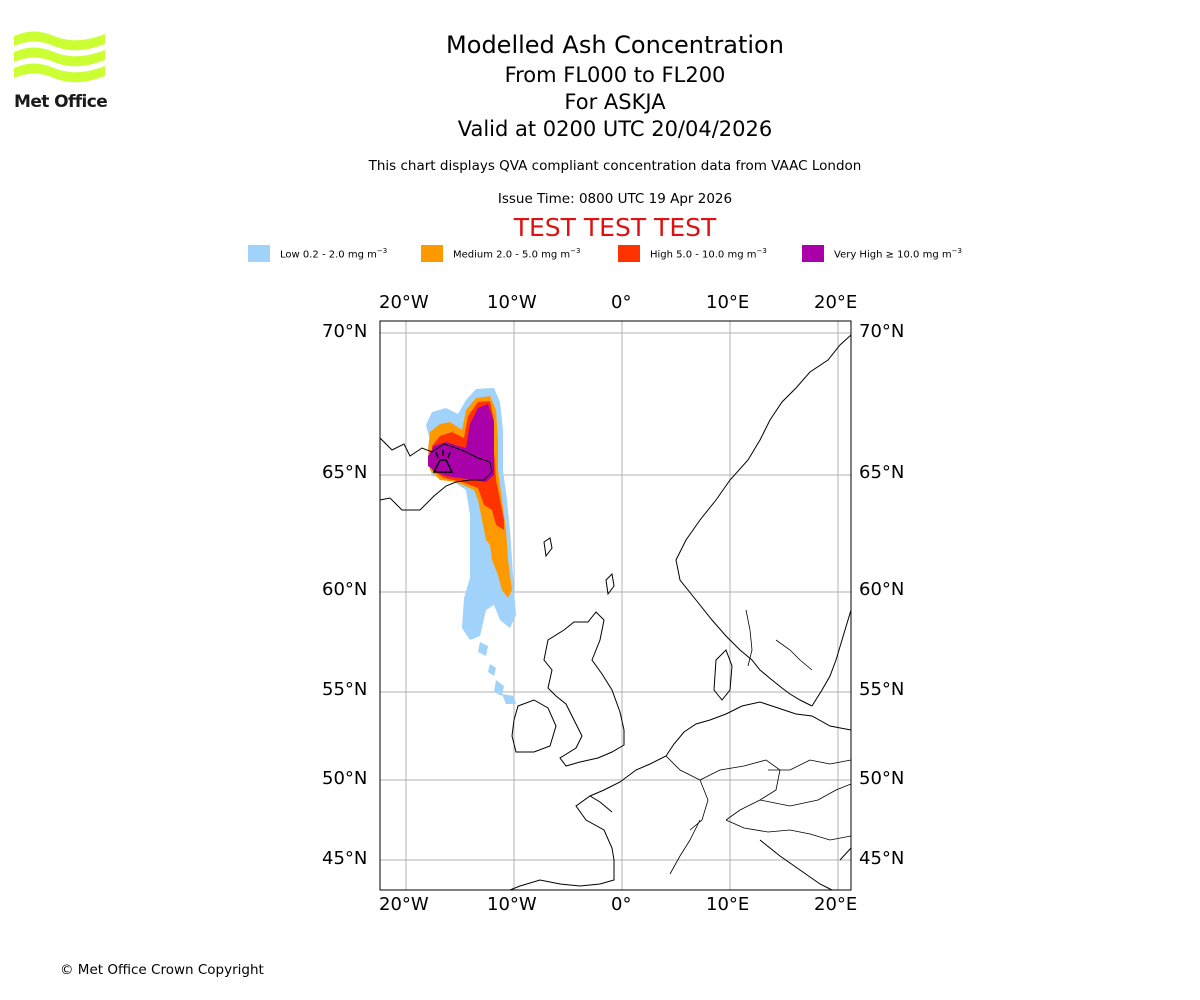 This screenshot has height=1000, width=1200. What do you see at coordinates (345, 472) in the screenshot?
I see `lat-tick-left-65n: 65°N` at bounding box center [345, 472].